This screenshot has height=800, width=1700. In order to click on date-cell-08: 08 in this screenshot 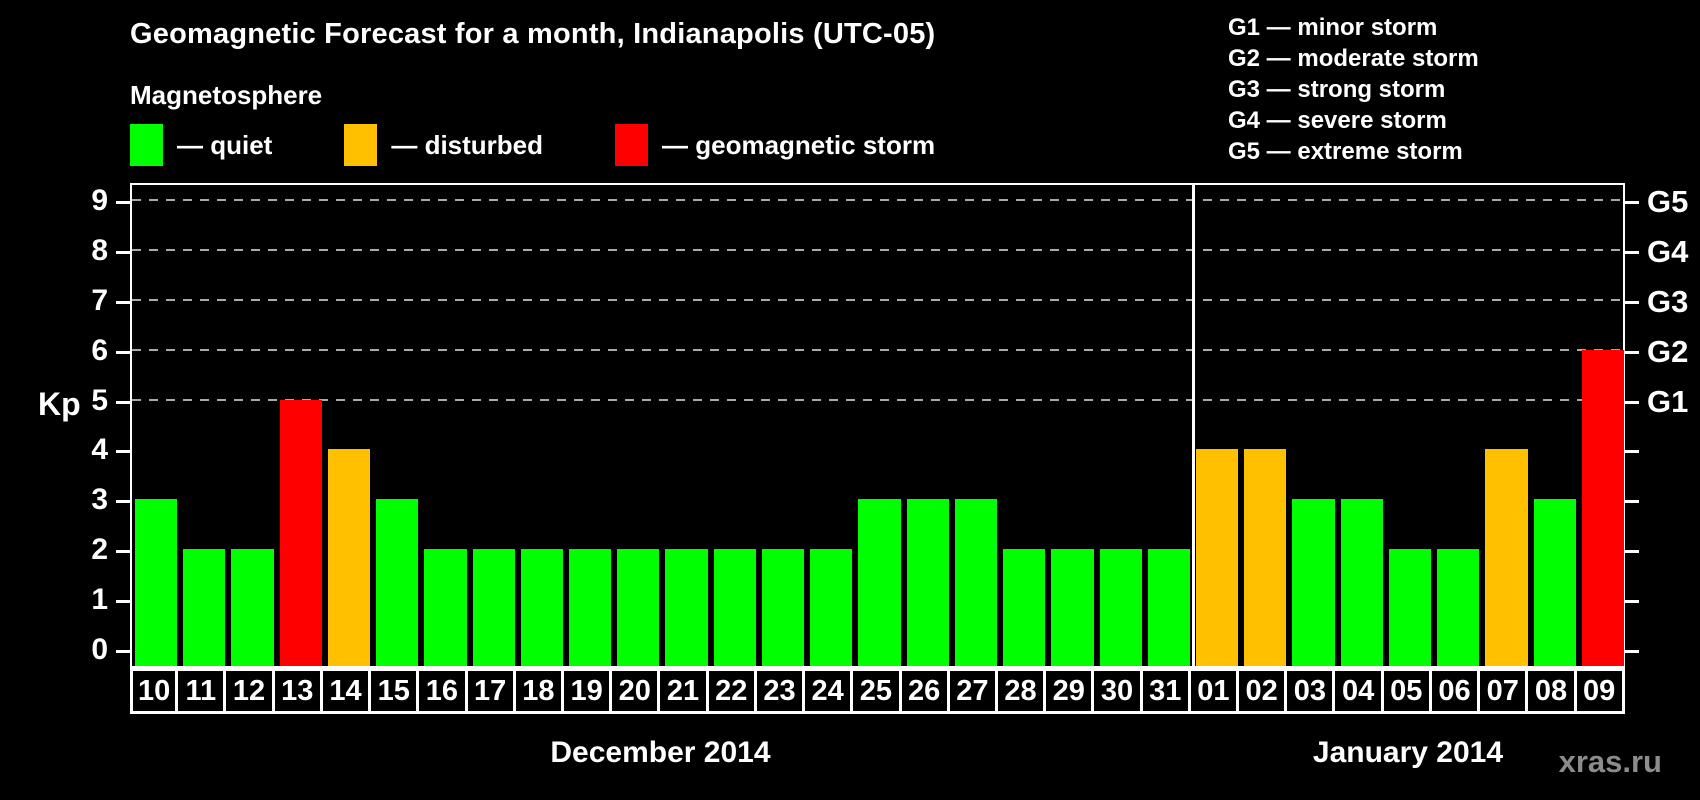, I will do `click(1551, 691)`.